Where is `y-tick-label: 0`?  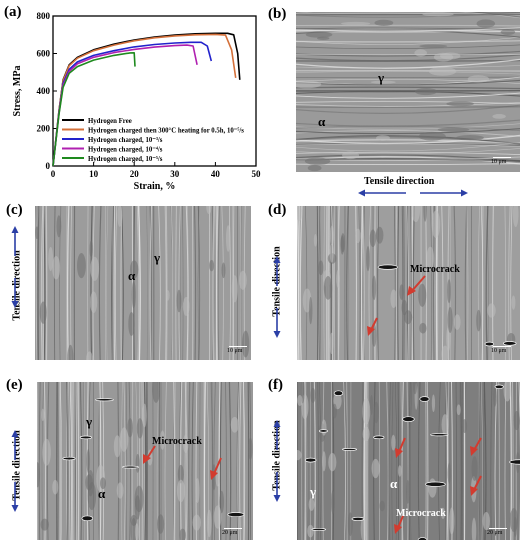
y-tick-label: 0 is located at coordinates (48, 166).